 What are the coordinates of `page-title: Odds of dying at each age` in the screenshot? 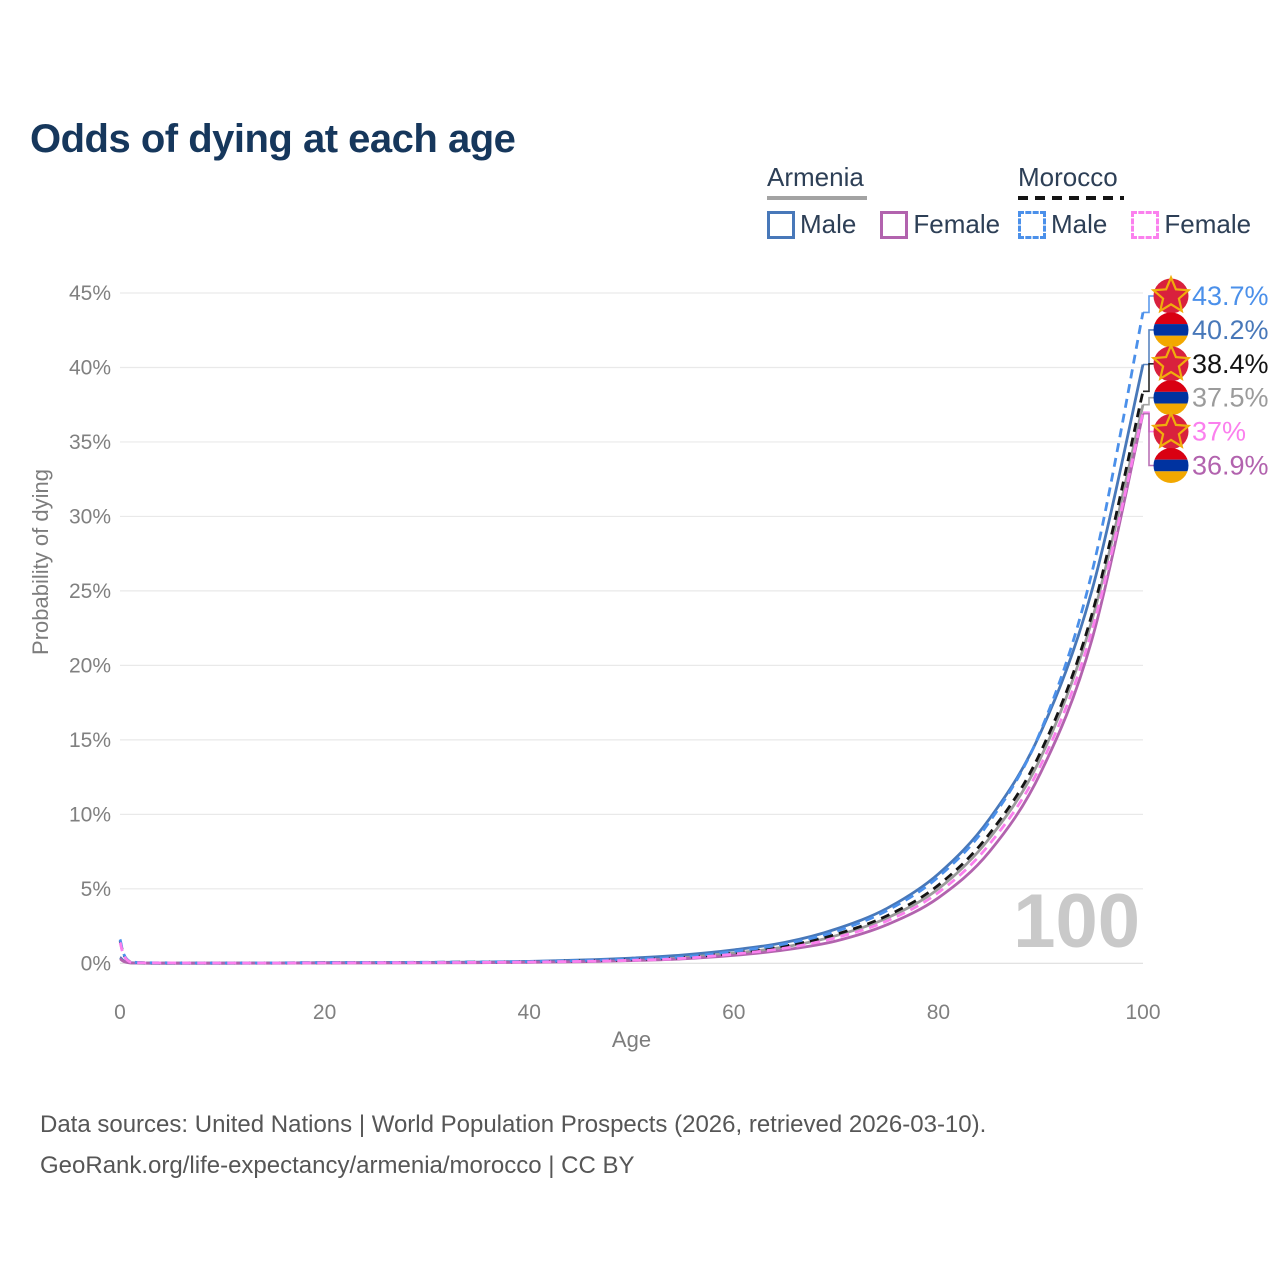 It's located at (273, 138).